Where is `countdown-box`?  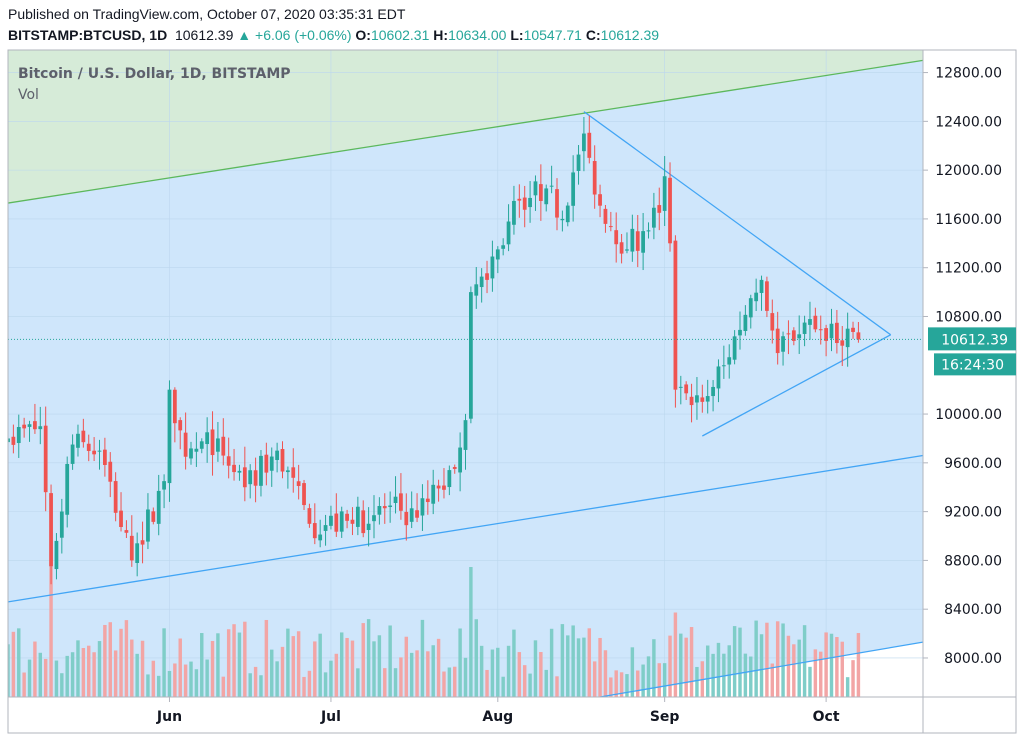
countdown-box is located at coordinates (975, 364).